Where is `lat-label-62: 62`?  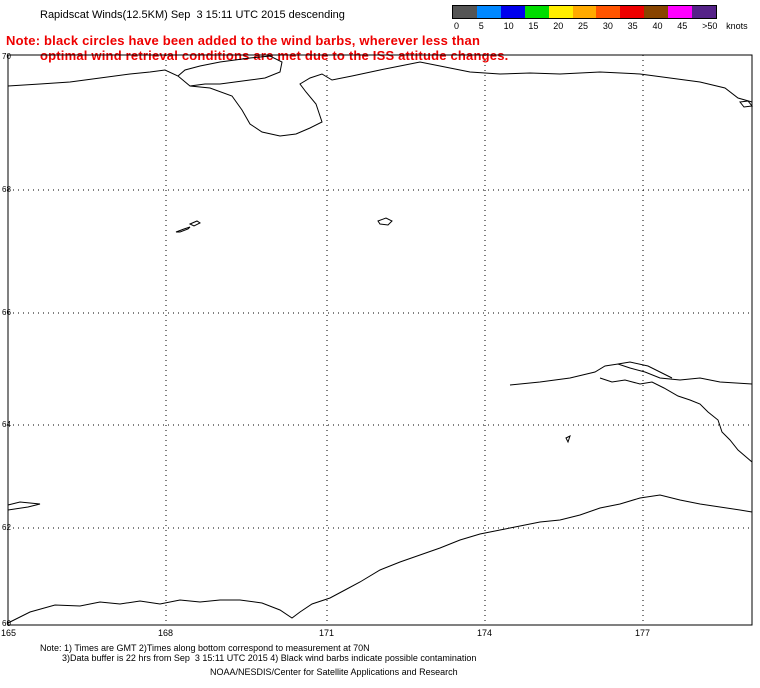
lat-label-62: 62 is located at coordinates (6, 527).